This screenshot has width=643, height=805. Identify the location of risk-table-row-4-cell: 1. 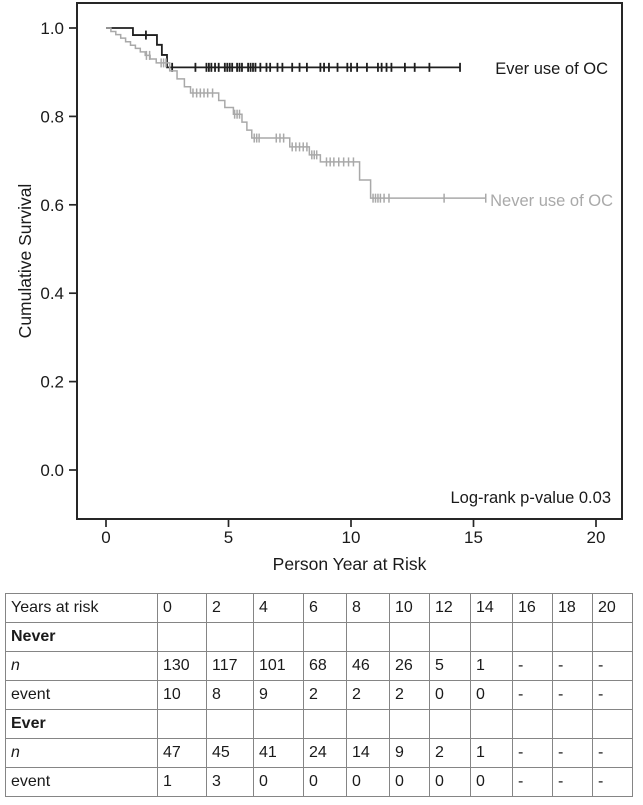
(491, 753).